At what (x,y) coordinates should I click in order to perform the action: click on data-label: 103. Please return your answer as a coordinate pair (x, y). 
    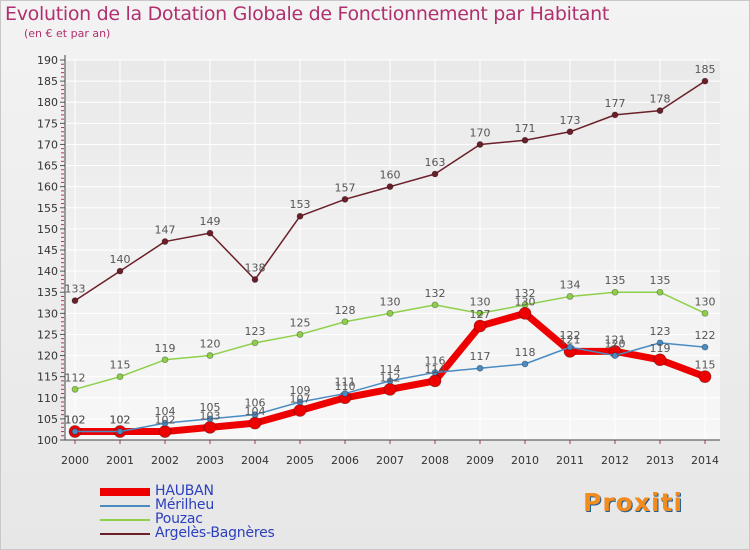
    Looking at the image, I should click on (210, 415).